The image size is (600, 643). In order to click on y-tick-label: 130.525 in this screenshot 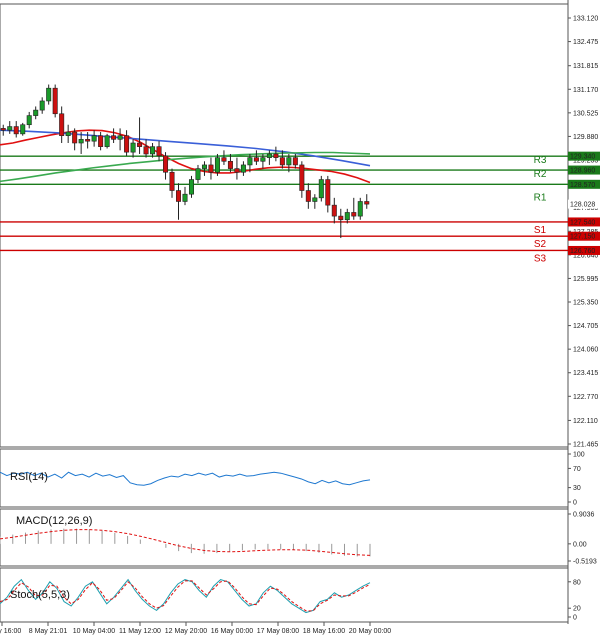, I will do `click(585, 113)`.